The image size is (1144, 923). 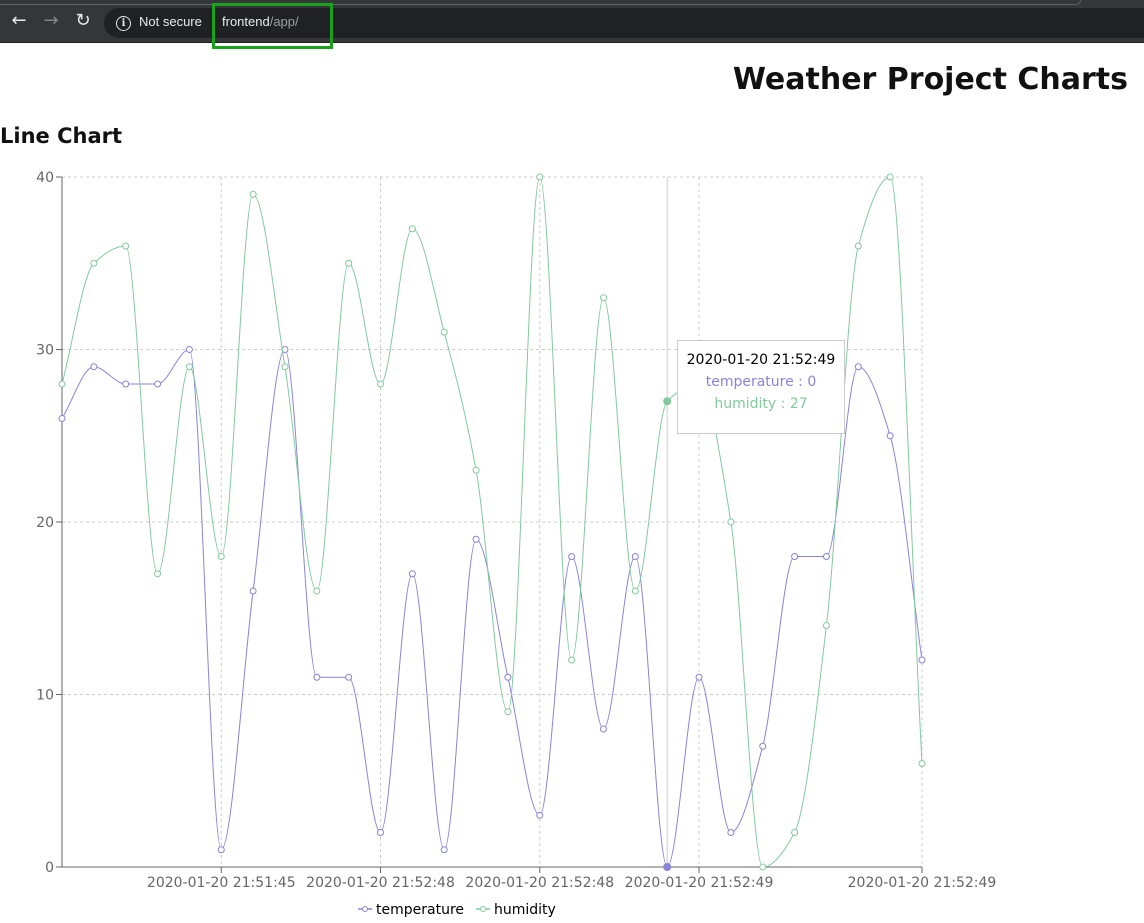 I want to click on tooltip-item-humidity: humidity : 27, so click(x=761, y=404).